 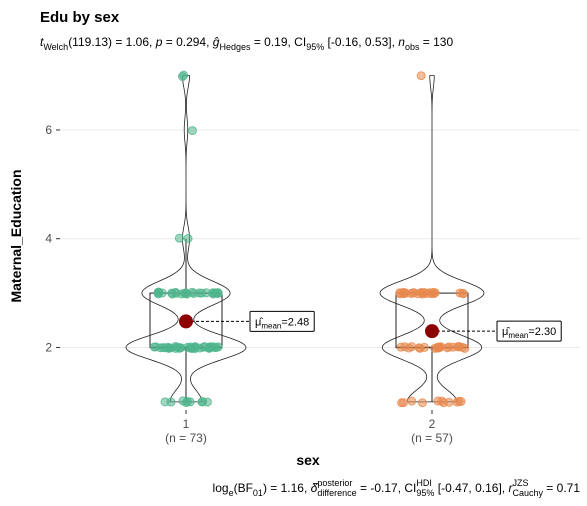 What do you see at coordinates (258, 493) in the screenshot?
I see `text-segment: 01` at bounding box center [258, 493].